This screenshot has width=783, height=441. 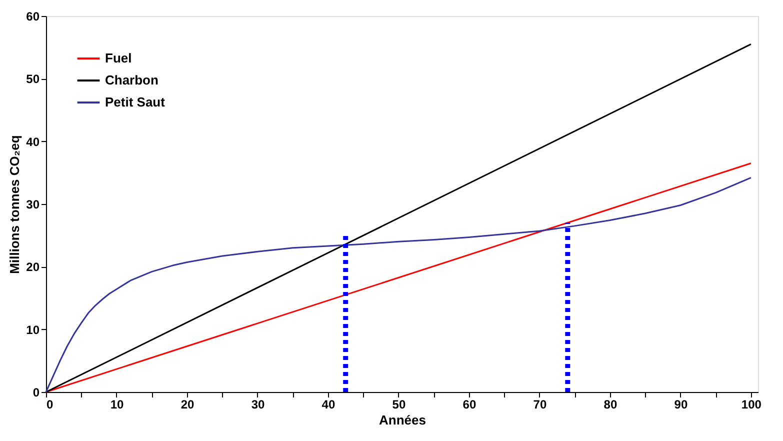 What do you see at coordinates (36, 393) in the screenshot?
I see `y-tick-label: 0` at bounding box center [36, 393].